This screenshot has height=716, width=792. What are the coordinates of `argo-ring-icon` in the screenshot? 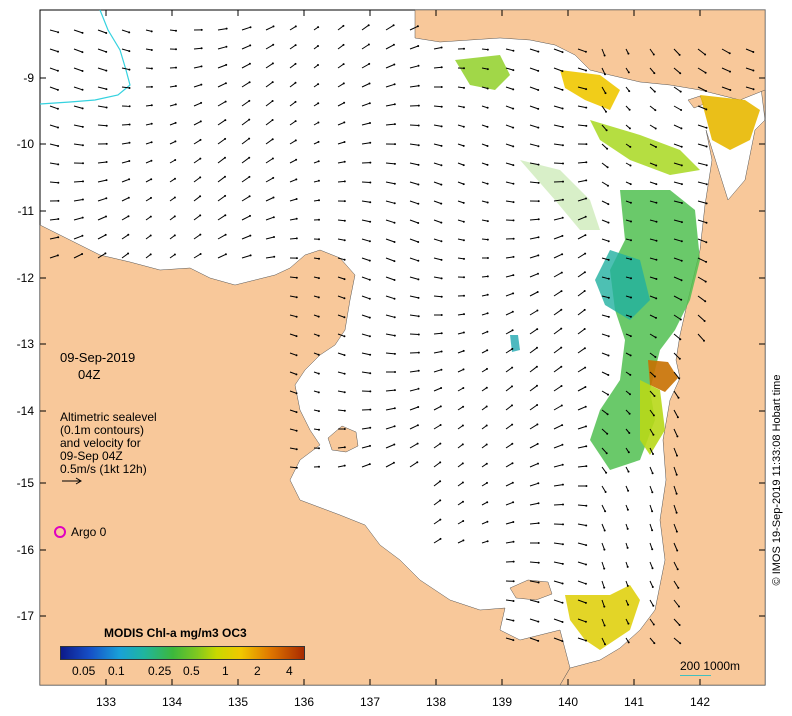 It's located at (60, 532).